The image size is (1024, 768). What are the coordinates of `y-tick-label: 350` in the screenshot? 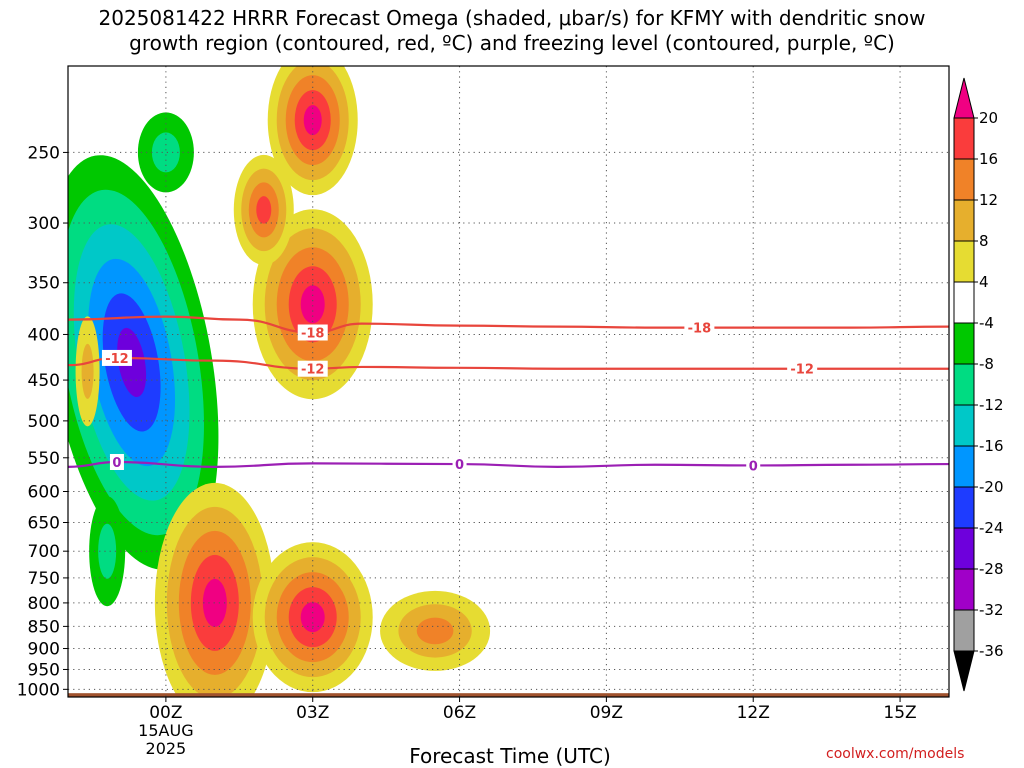 It's located at (44, 284).